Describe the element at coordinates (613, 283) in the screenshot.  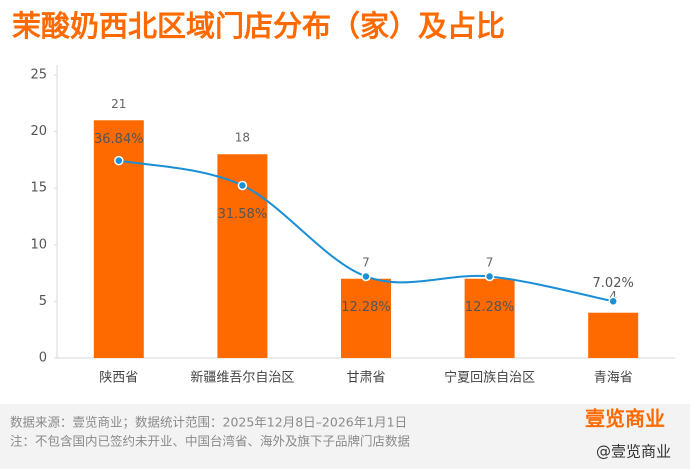
I see `line-value-label: 7.02%` at that location.